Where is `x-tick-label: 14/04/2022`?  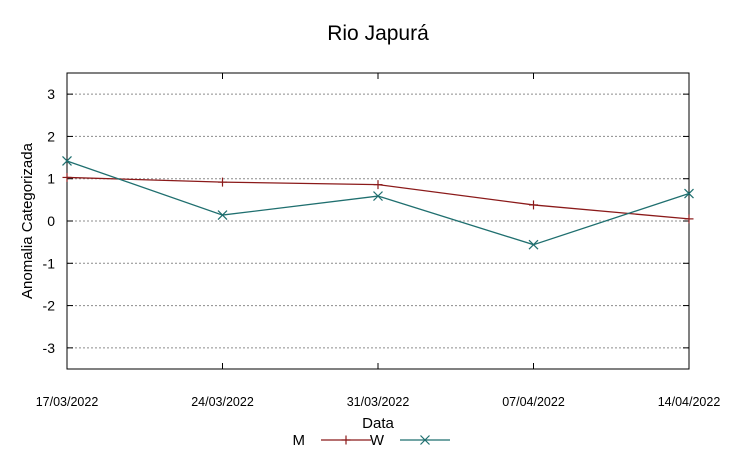 x-tick-label: 14/04/2022 is located at coordinates (689, 402).